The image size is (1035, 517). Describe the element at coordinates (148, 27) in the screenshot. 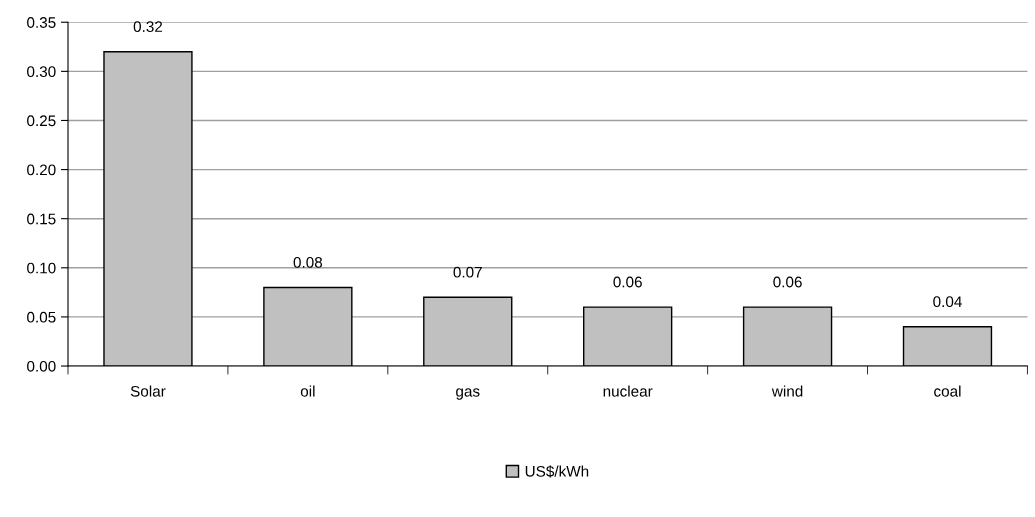

I see `data-label: 0.32` at that location.